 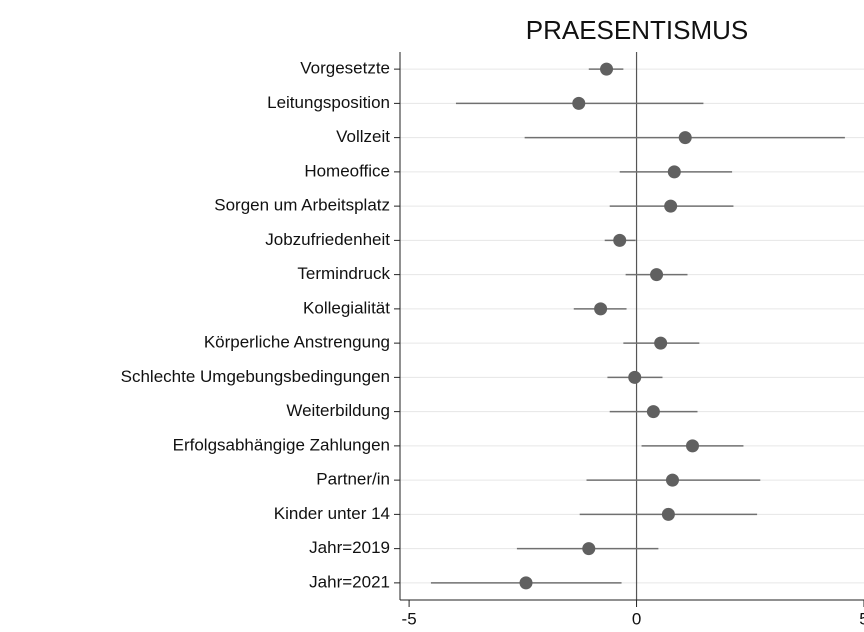 I want to click on y-tick-label: Körperliche Anstrengung, so click(x=297, y=342).